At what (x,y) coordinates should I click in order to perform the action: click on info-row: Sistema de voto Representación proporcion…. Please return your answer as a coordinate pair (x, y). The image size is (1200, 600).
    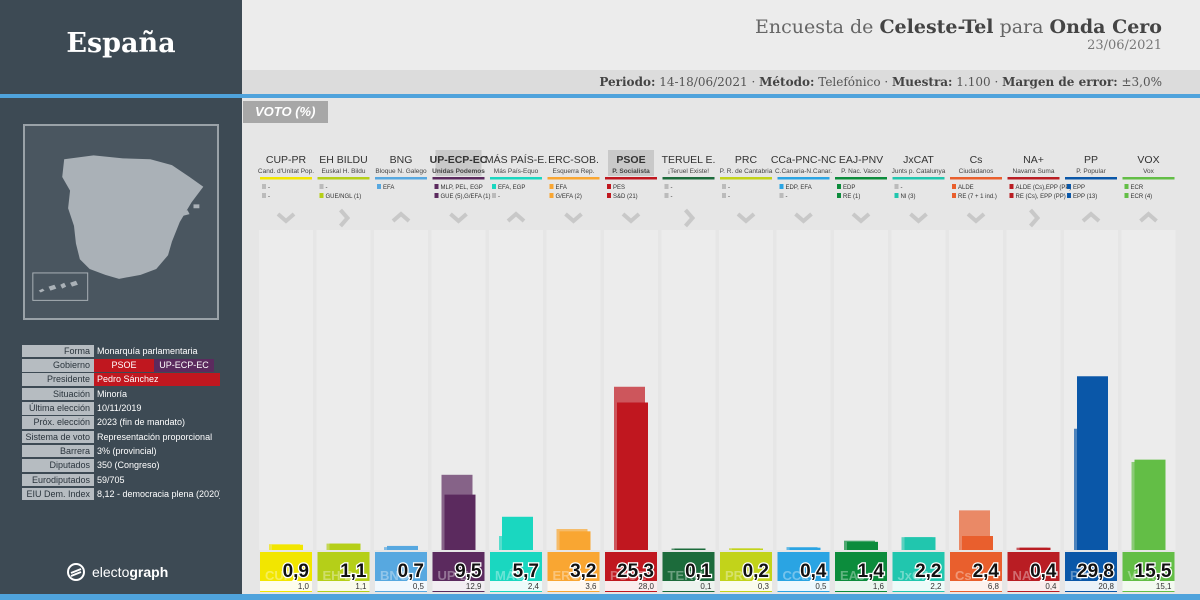
    Looking at the image, I should click on (121, 437).